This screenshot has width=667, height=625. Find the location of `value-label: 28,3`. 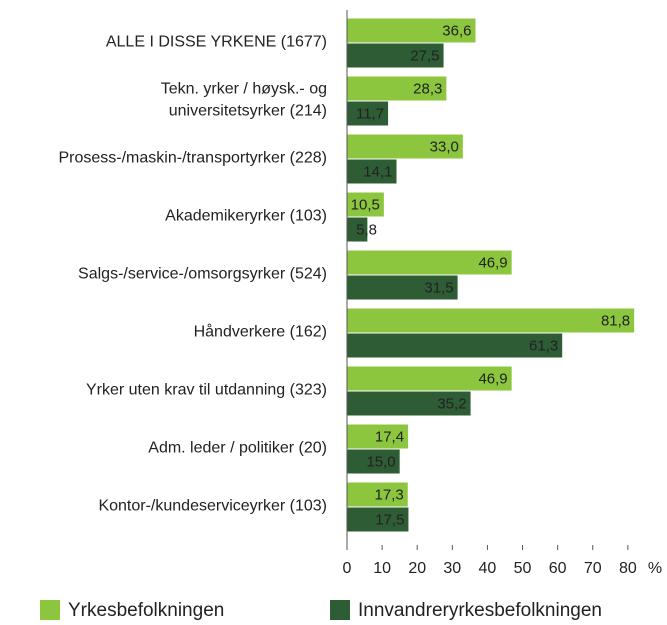

value-label: 28,3 is located at coordinates (427, 88).